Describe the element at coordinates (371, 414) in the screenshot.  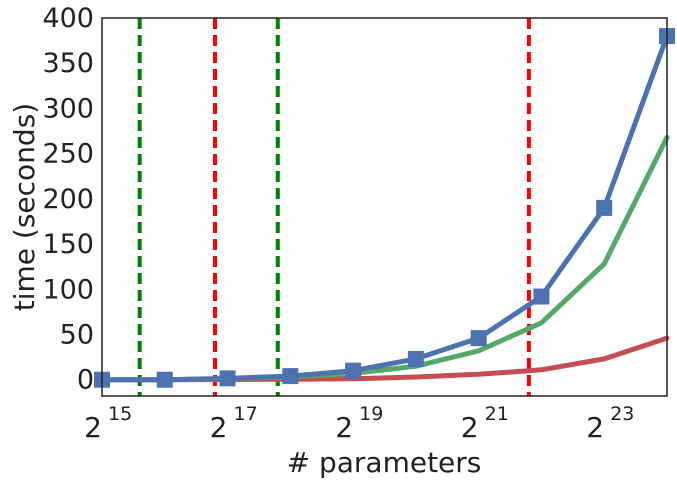
I see `svg-text: 19` at that location.